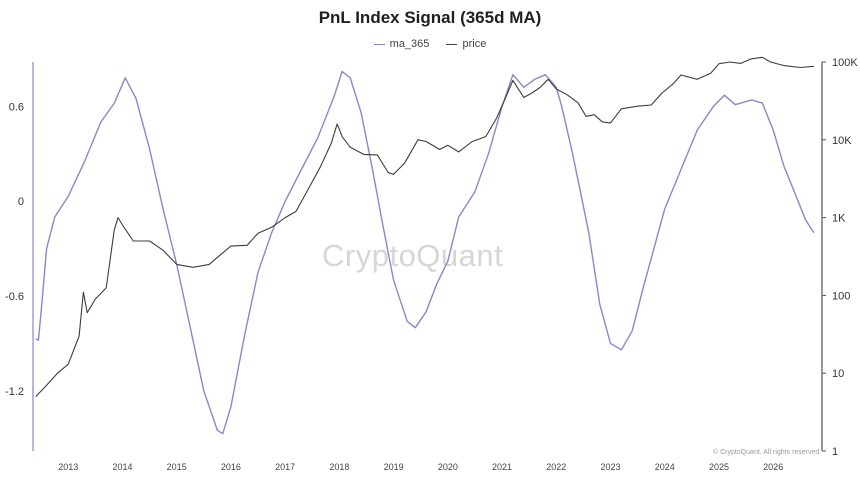 The height and width of the screenshot is (491, 860). What do you see at coordinates (21, 202) in the screenshot?
I see `left-tick-label: 0` at bounding box center [21, 202].